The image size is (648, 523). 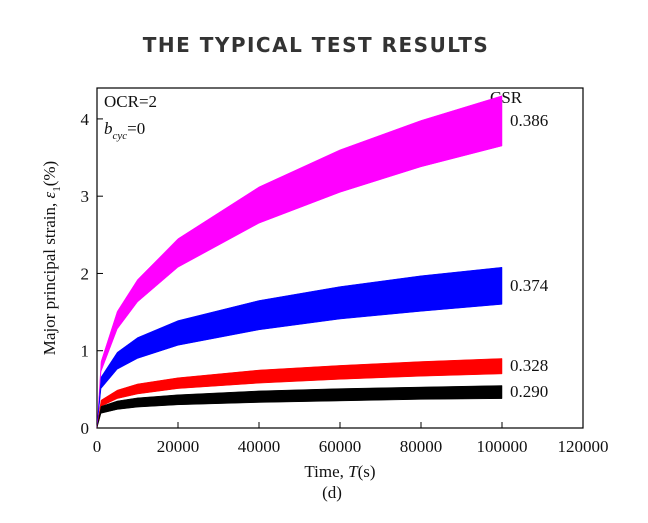 I want to click on y-axis-label: Major principal strain, ε1(%), so click(x=51, y=258).